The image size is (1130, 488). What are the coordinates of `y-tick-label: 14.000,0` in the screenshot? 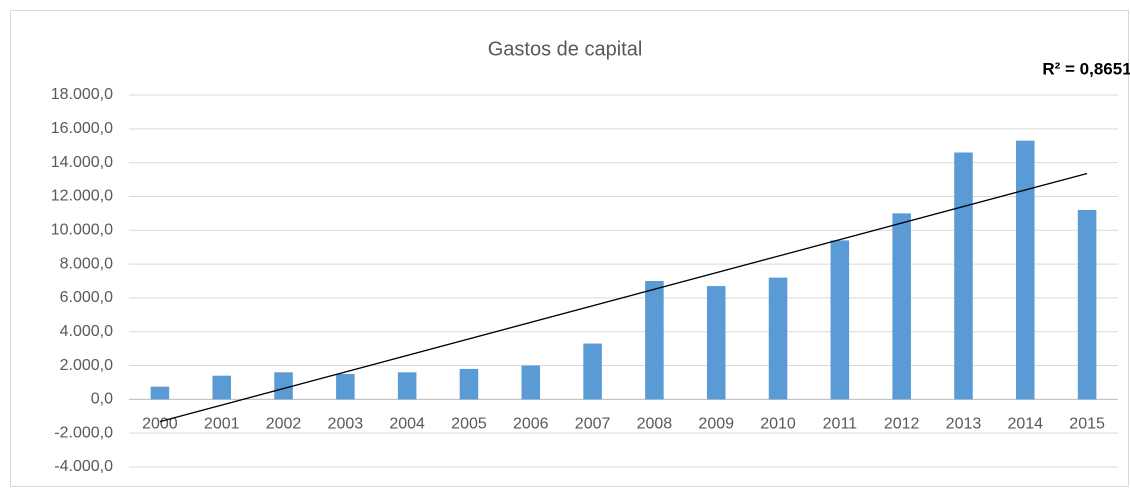 It's located at (82, 162).